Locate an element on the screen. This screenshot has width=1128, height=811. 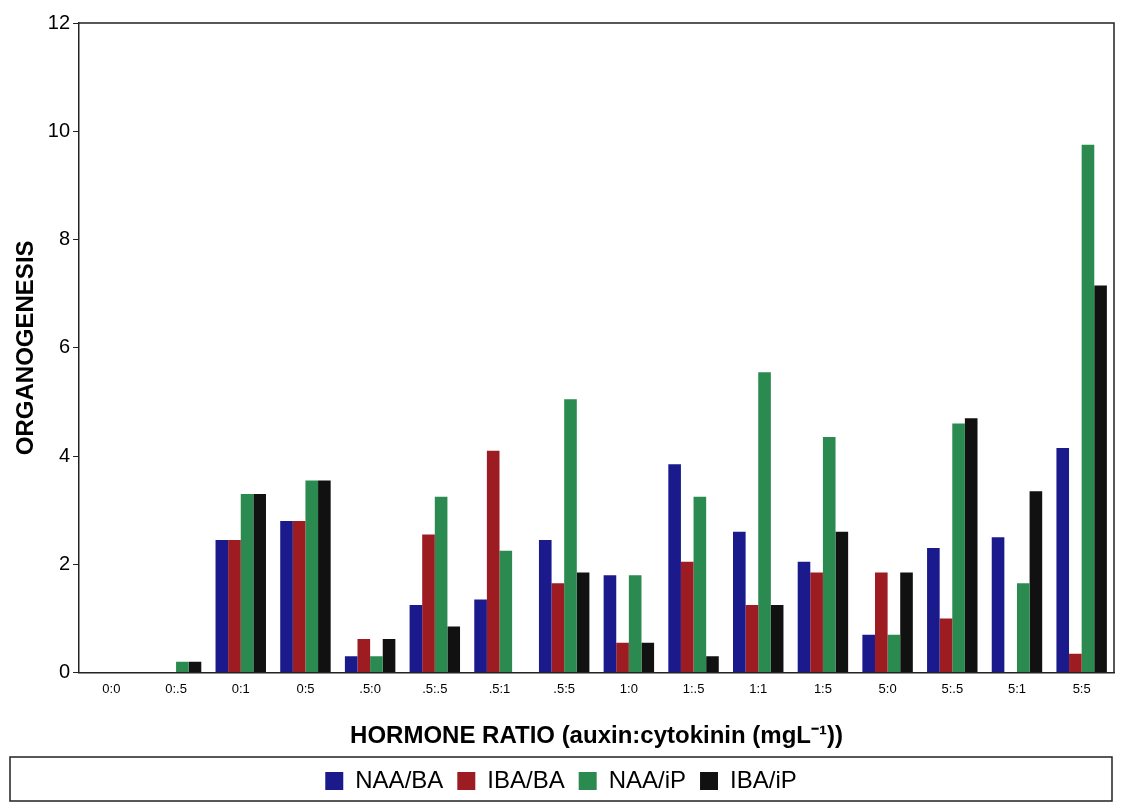
y-tick-label: 10 is located at coordinates (59, 129).